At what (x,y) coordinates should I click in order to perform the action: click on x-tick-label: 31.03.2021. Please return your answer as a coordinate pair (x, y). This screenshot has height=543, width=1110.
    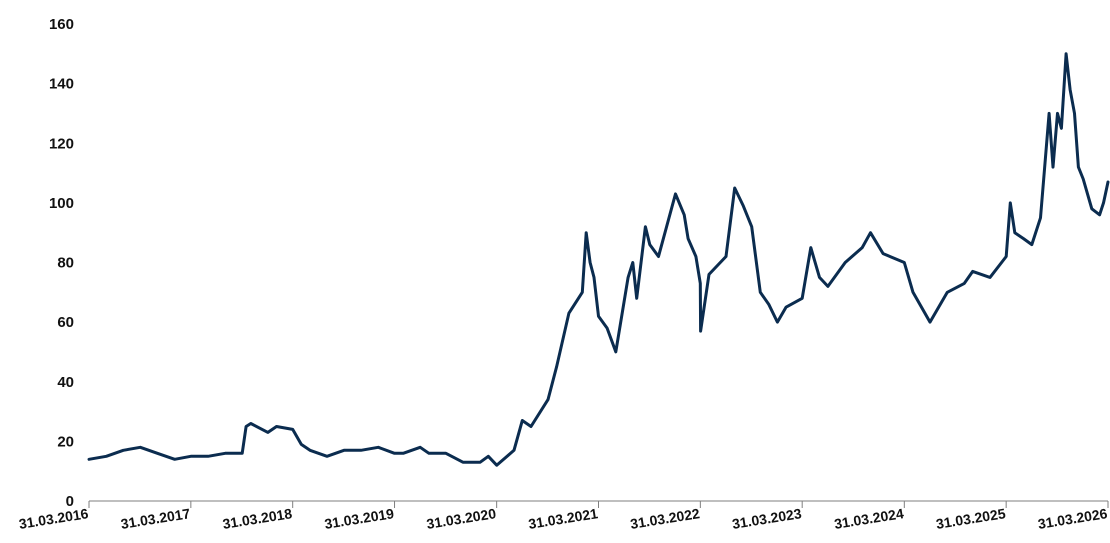
    Looking at the image, I should click on (563, 518).